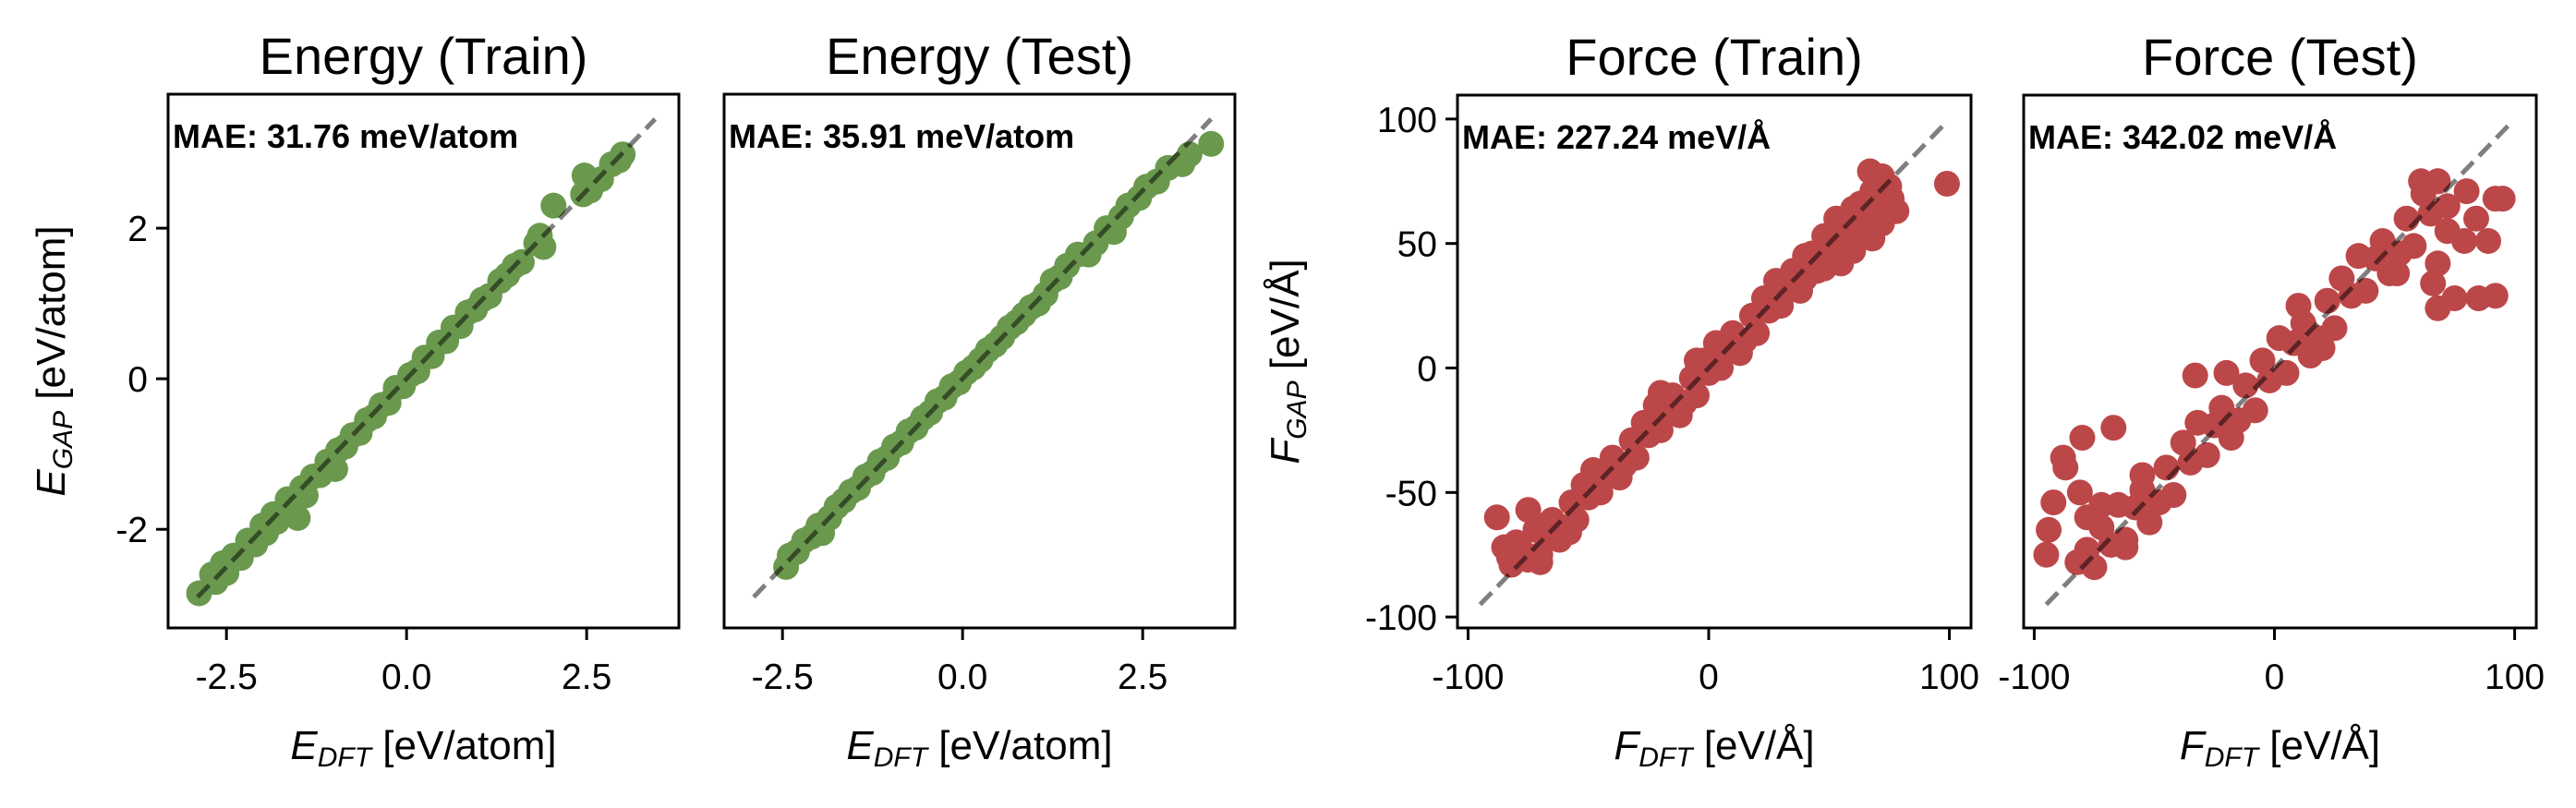 This screenshot has width=2576, height=808. I want to click on mae-annotation: MAE: 35.91 meV/atom, so click(901, 136).